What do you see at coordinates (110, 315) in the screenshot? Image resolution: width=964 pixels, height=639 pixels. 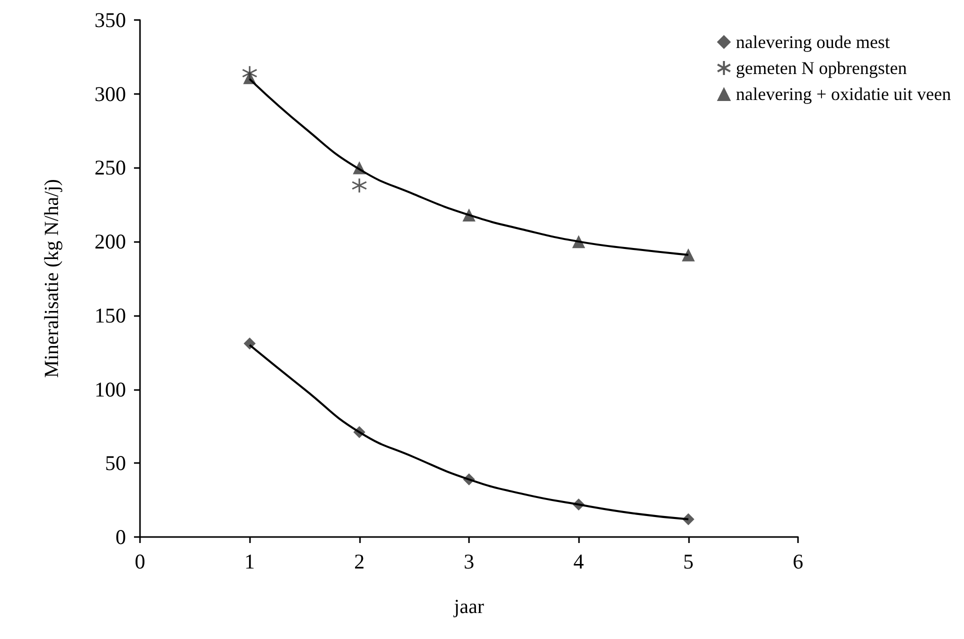 I see `y-tick-label: 150` at bounding box center [110, 315].